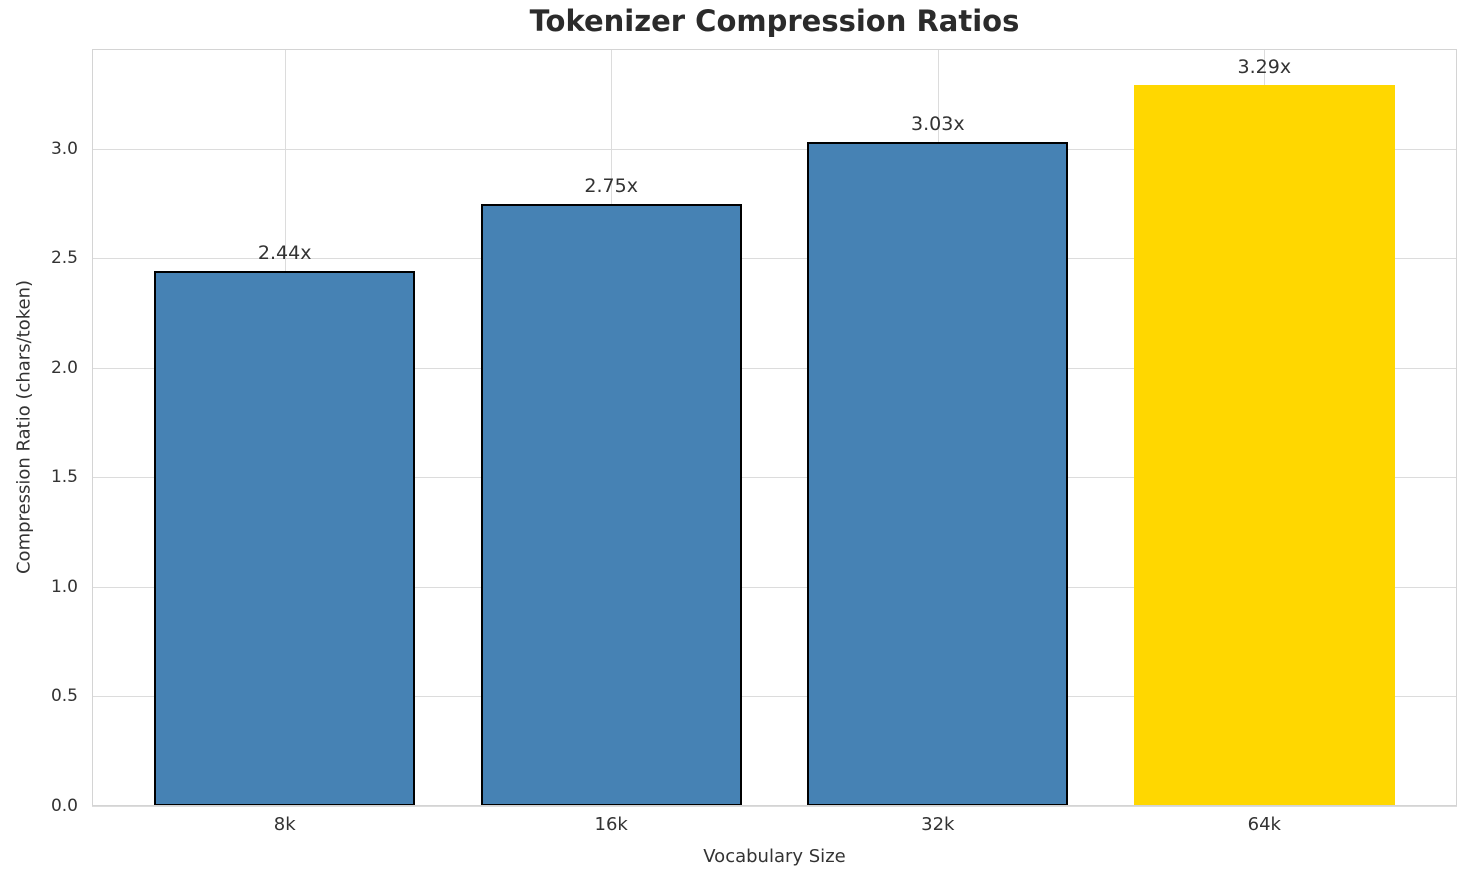 The image size is (1484, 885). Describe the element at coordinates (64, 696) in the screenshot. I see `y-tick-label: 0.5` at that location.